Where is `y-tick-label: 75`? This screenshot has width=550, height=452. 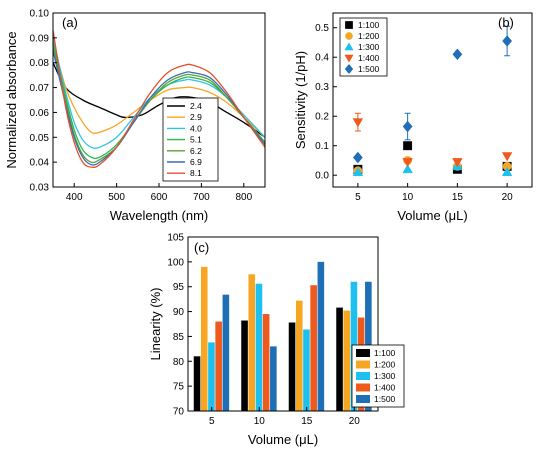 y-tick-label: 75 is located at coordinates (179, 387).